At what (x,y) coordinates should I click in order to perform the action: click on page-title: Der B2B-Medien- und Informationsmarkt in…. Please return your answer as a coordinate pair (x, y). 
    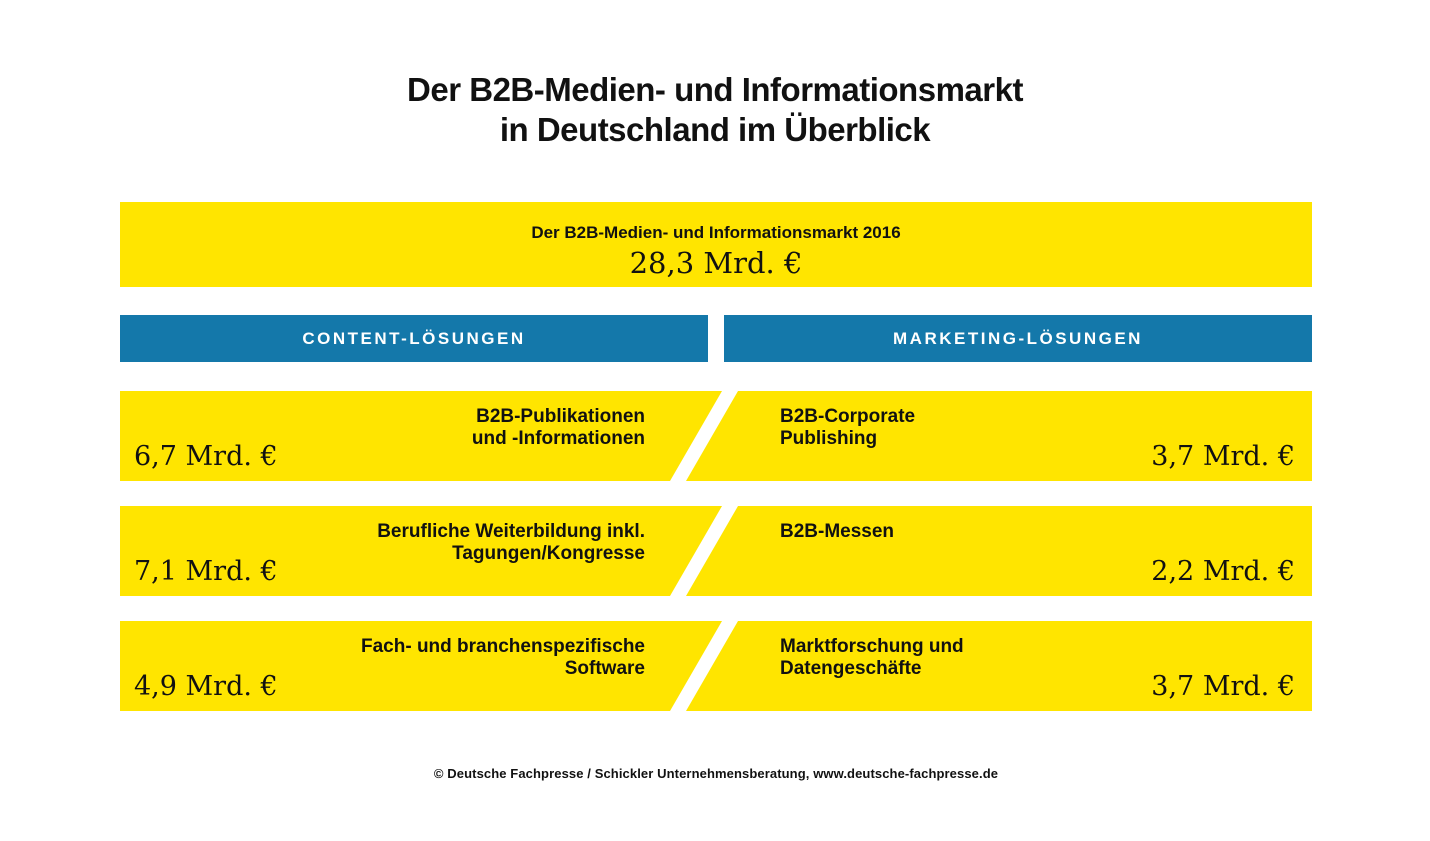
    Looking at the image, I should click on (715, 110).